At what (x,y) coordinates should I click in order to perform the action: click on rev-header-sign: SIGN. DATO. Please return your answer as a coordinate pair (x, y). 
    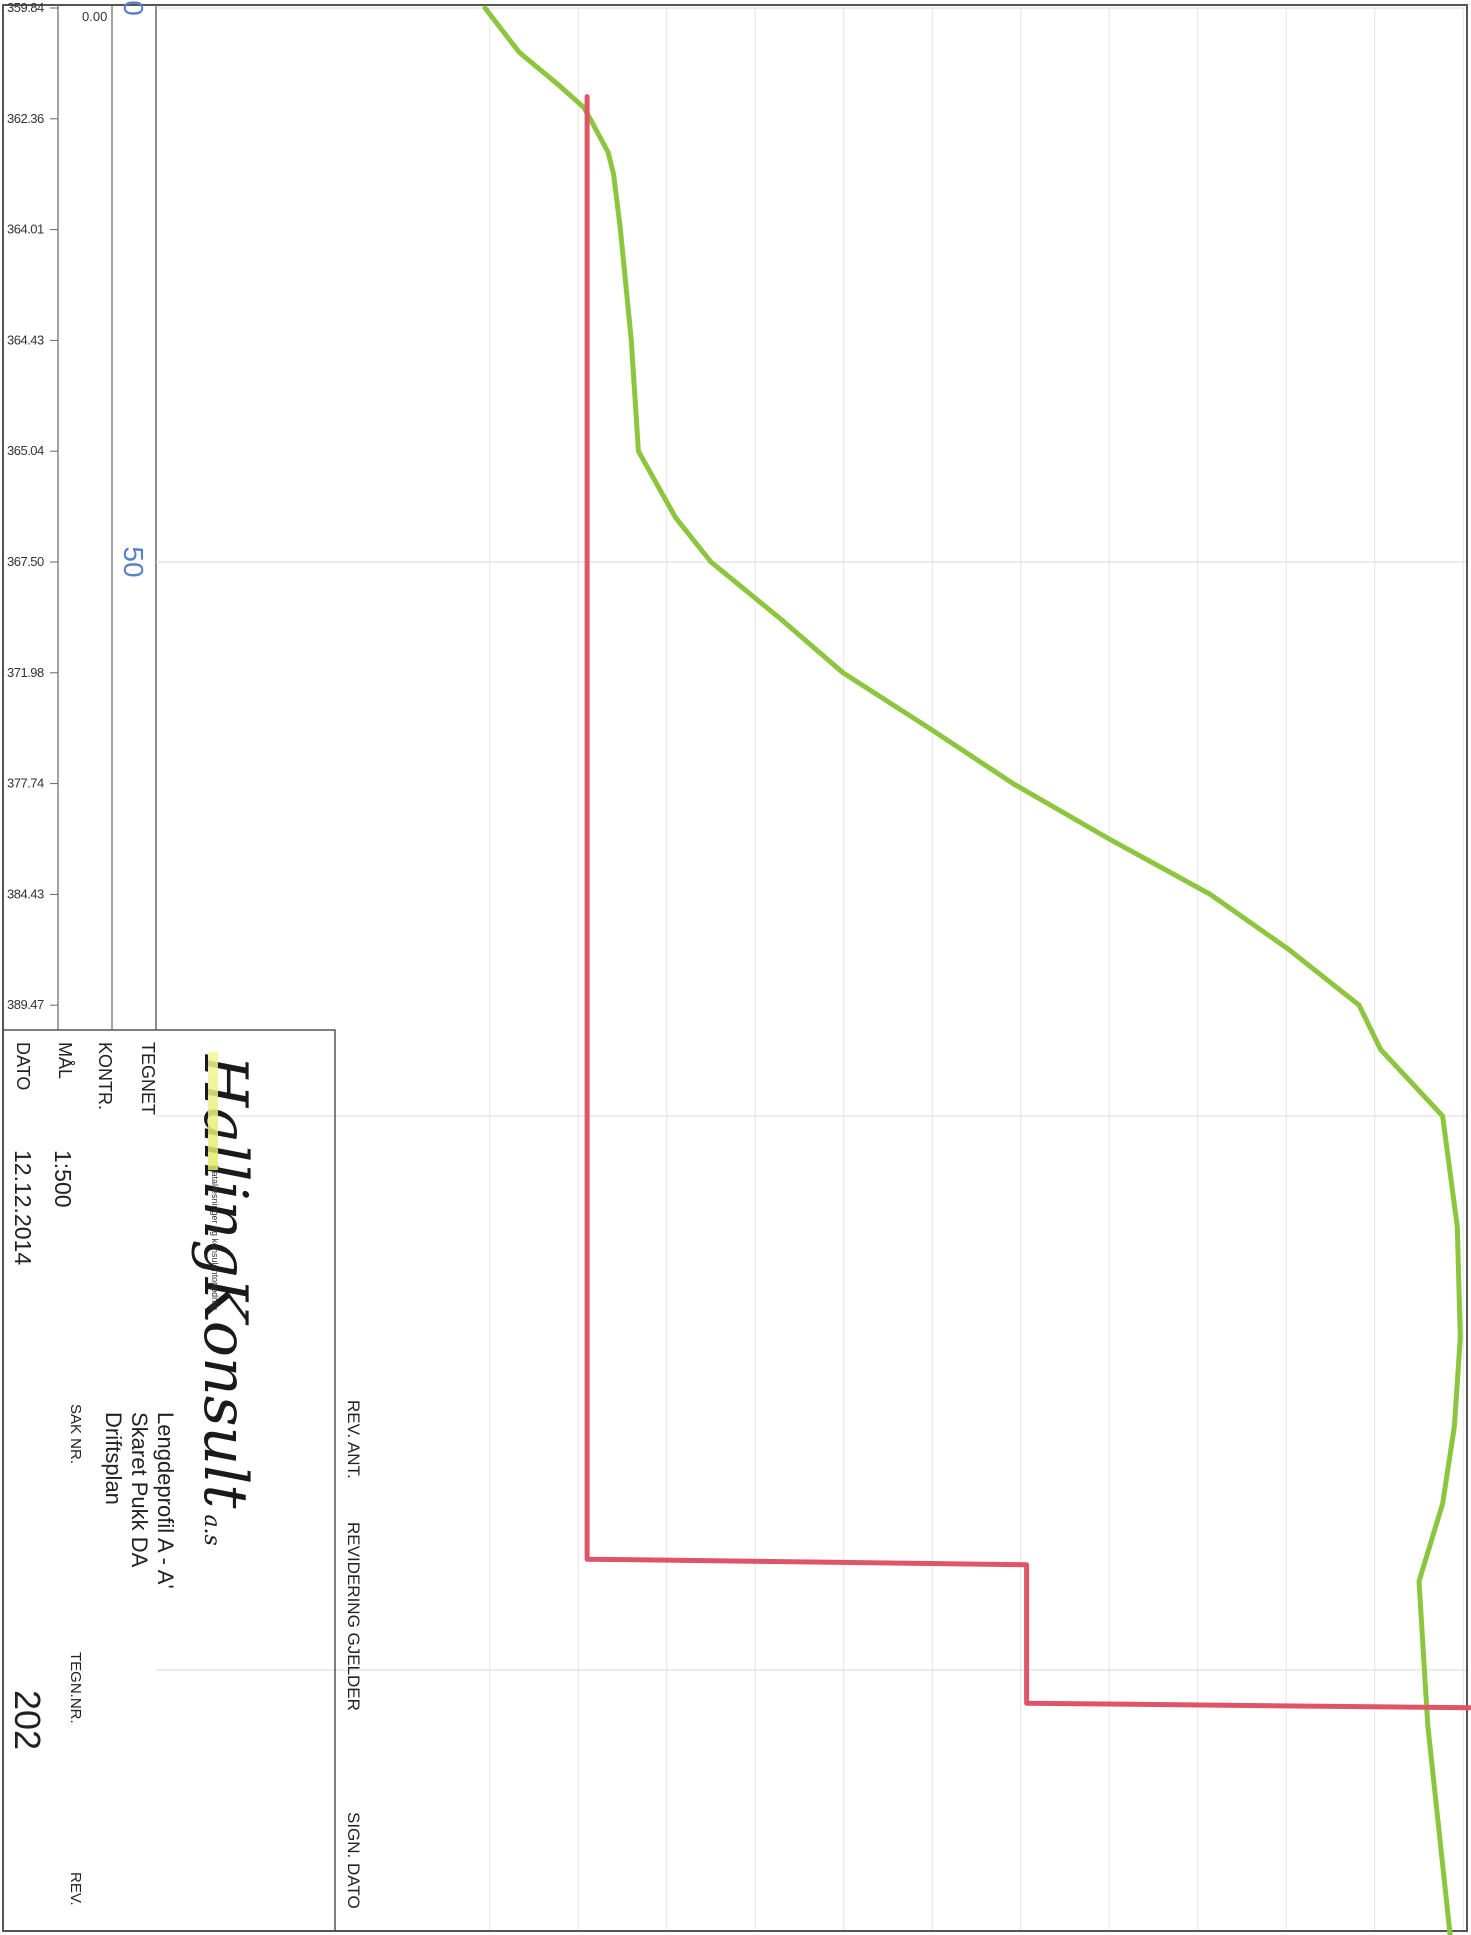
    Looking at the image, I should click on (353, 1860).